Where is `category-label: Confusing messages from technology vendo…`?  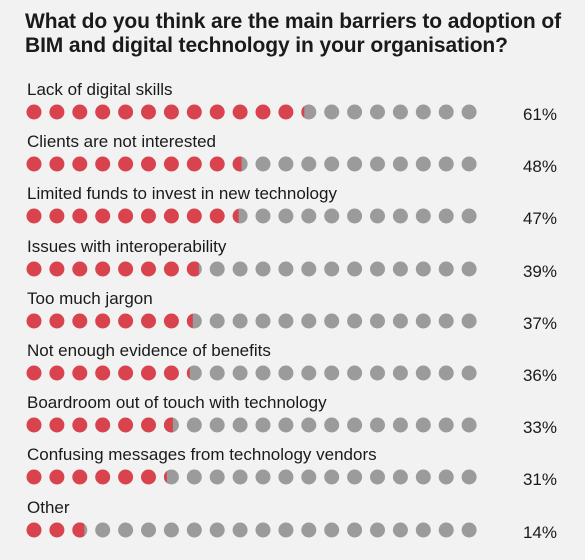
category-label: Confusing messages from technology vendo… is located at coordinates (202, 455).